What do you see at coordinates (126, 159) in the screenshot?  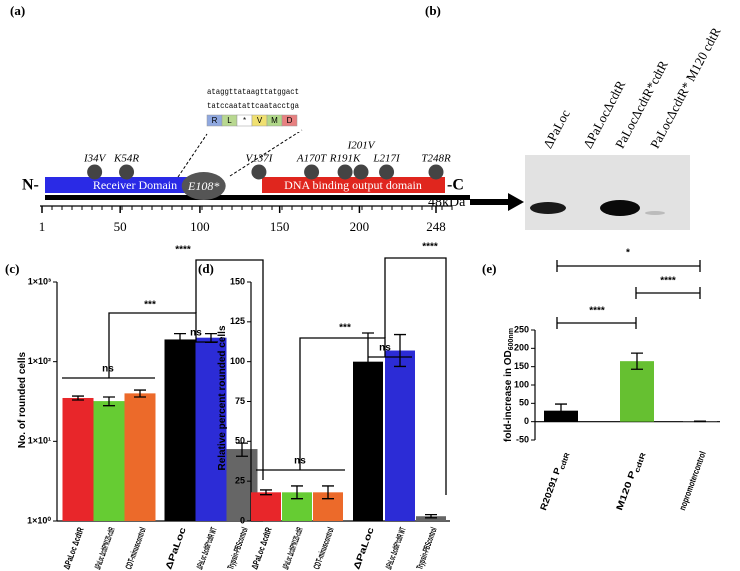 I see `mutation-label: K54R` at bounding box center [126, 159].